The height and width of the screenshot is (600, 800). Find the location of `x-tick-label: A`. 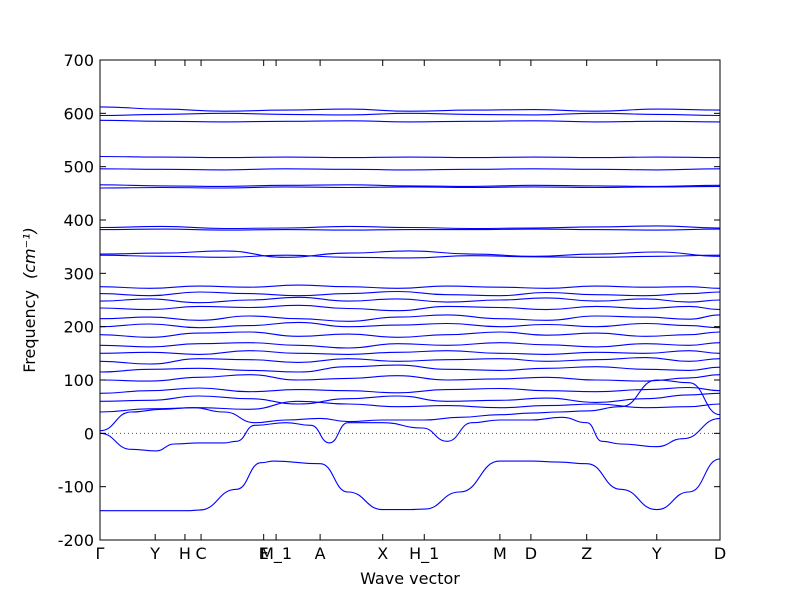

x-tick-label: A is located at coordinates (320, 553).